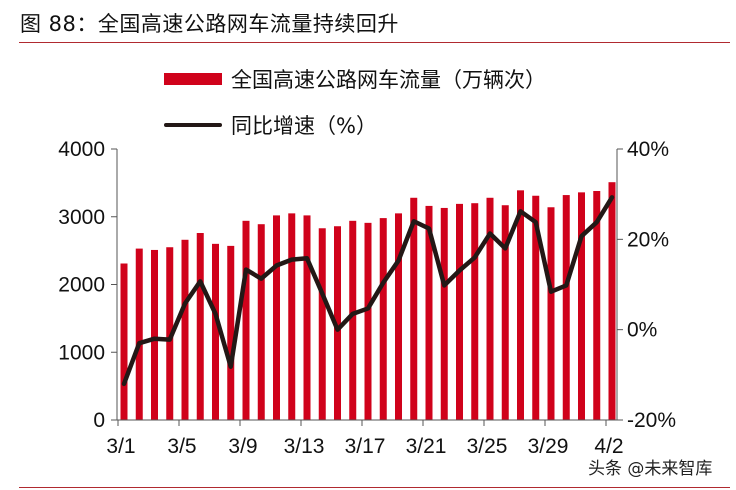  What do you see at coordinates (81, 217) in the screenshot?
I see `left-tick-label: 3000` at bounding box center [81, 217].